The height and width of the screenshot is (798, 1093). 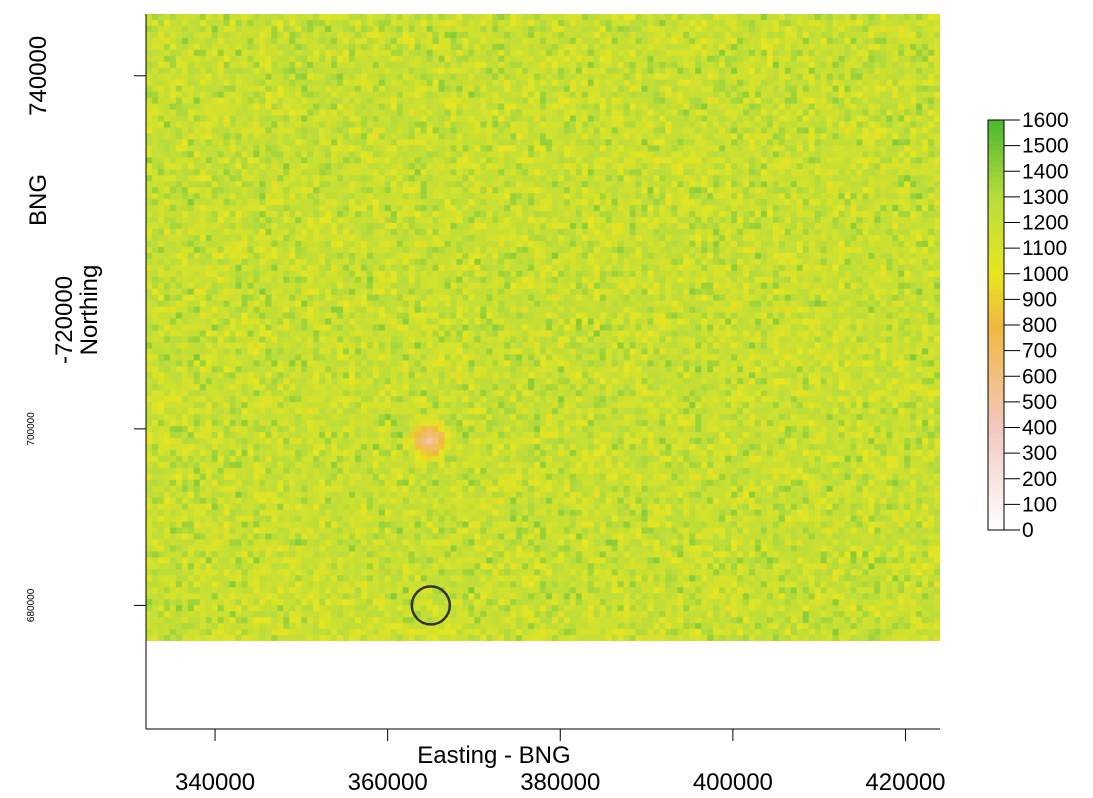 What do you see at coordinates (1039, 428) in the screenshot?
I see `colorbar-tick-label: 400` at bounding box center [1039, 428].